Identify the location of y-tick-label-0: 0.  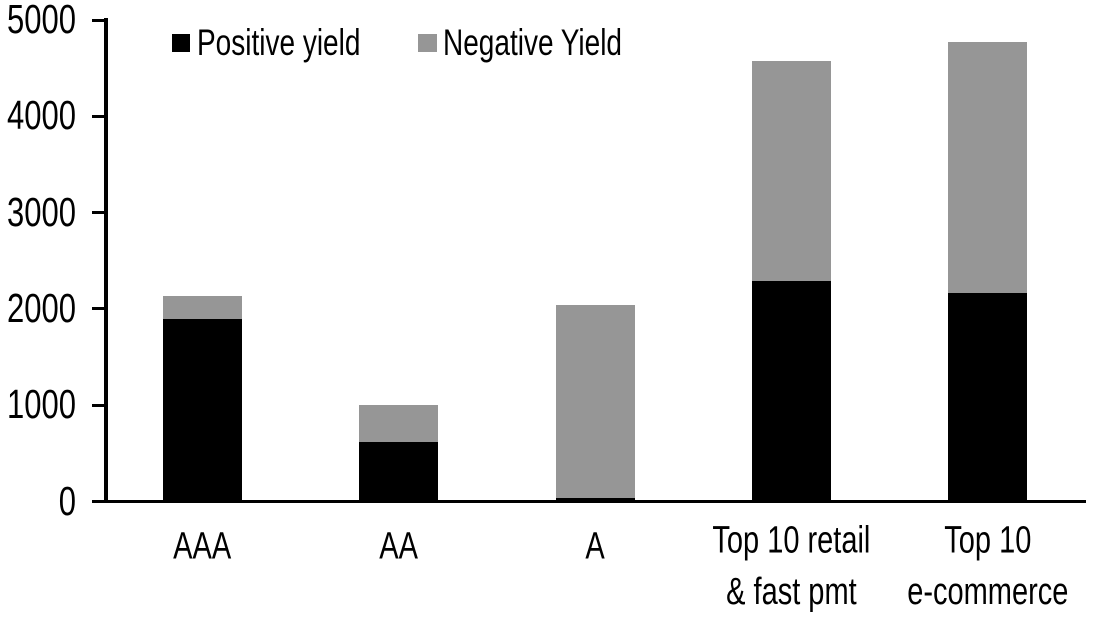
(67, 500).